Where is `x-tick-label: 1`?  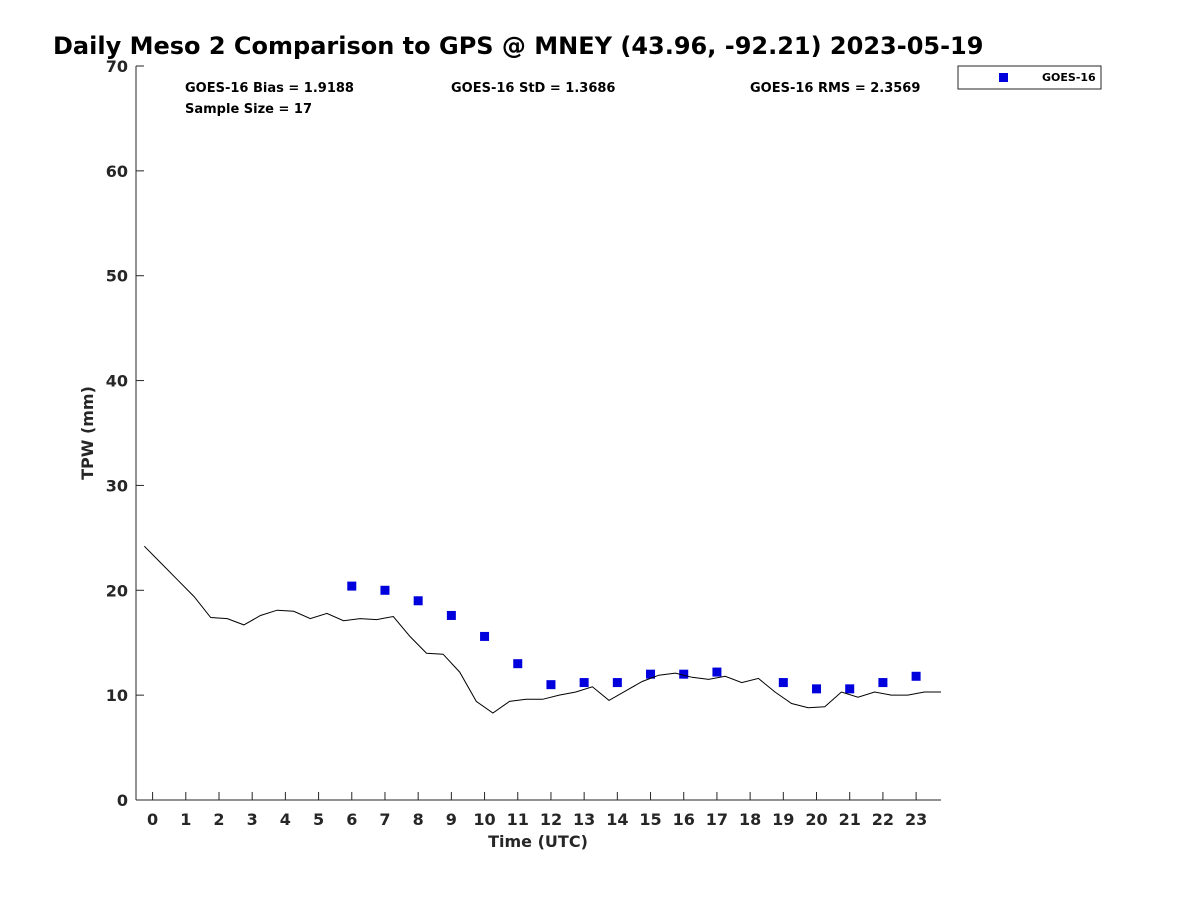
x-tick-label: 1 is located at coordinates (185, 819).